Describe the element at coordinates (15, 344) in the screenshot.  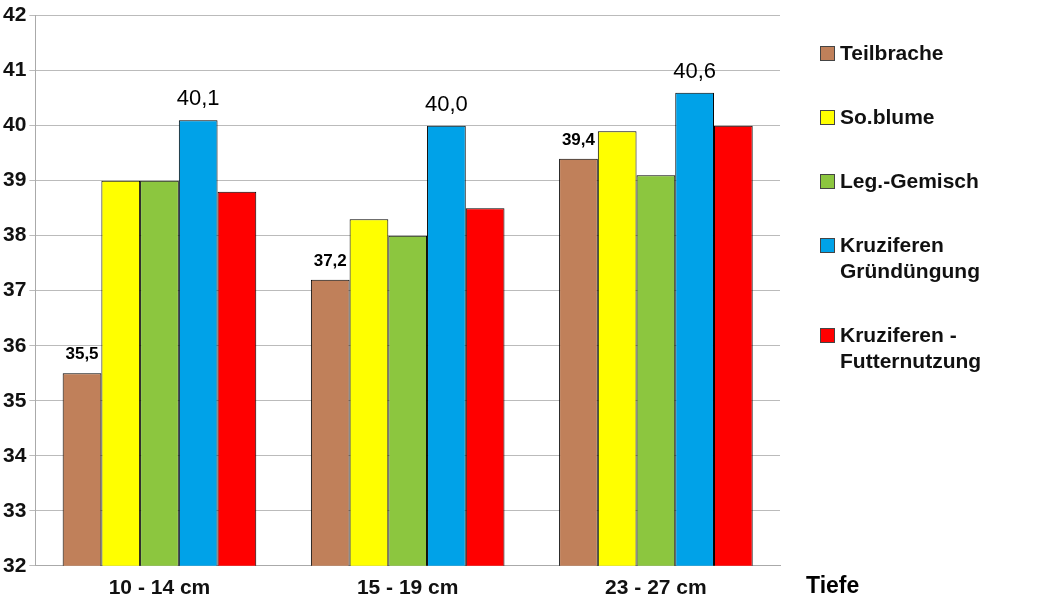
I see `y-tick-label: 36` at that location.